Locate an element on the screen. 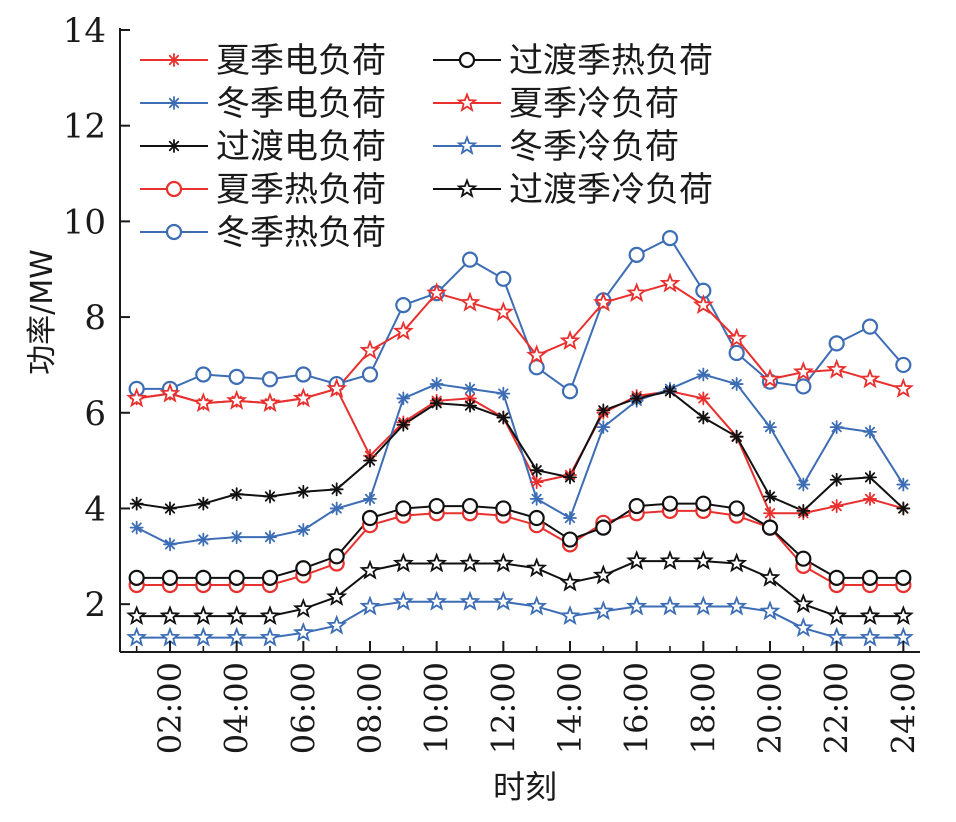  x-tick-label: 04:00 is located at coordinates (237, 708).